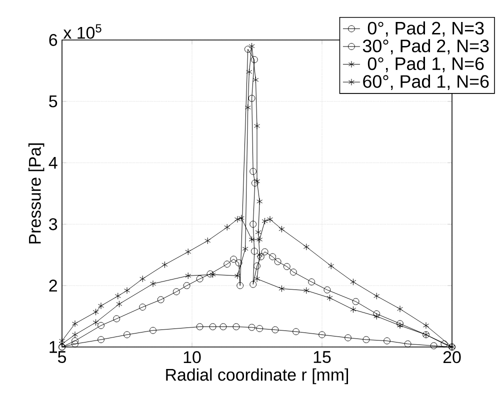  What do you see at coordinates (53, 347) in the screenshot?
I see `y-tick-label: 1` at bounding box center [53, 347].